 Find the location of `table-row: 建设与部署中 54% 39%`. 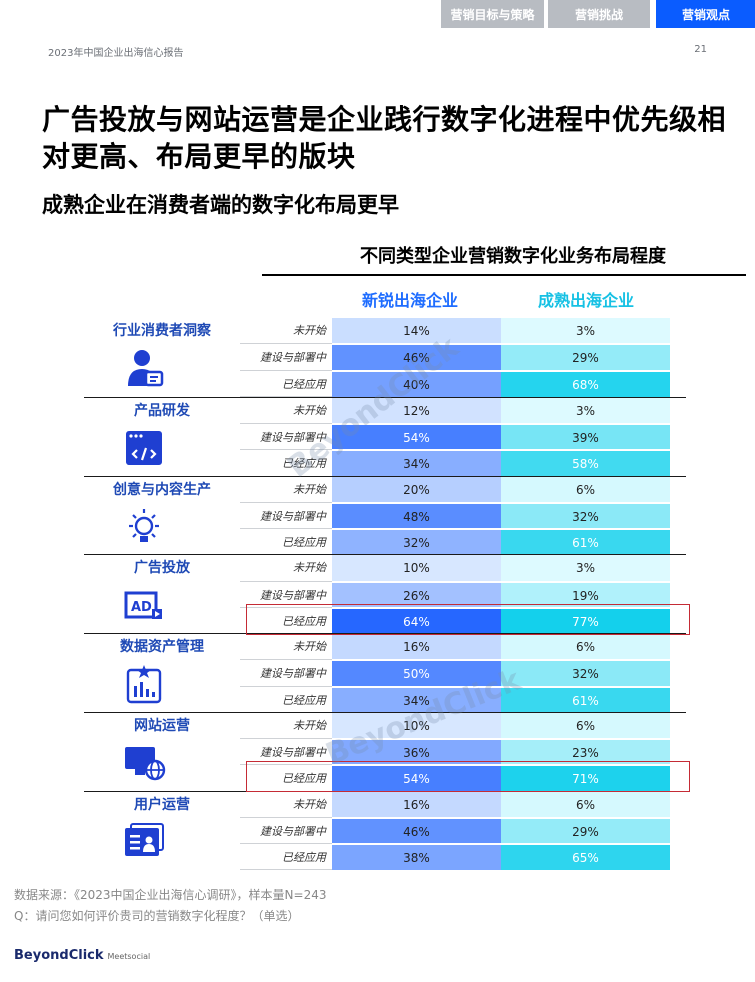

table-row: 建设与部署中 54% 39% is located at coordinates (463, 437).